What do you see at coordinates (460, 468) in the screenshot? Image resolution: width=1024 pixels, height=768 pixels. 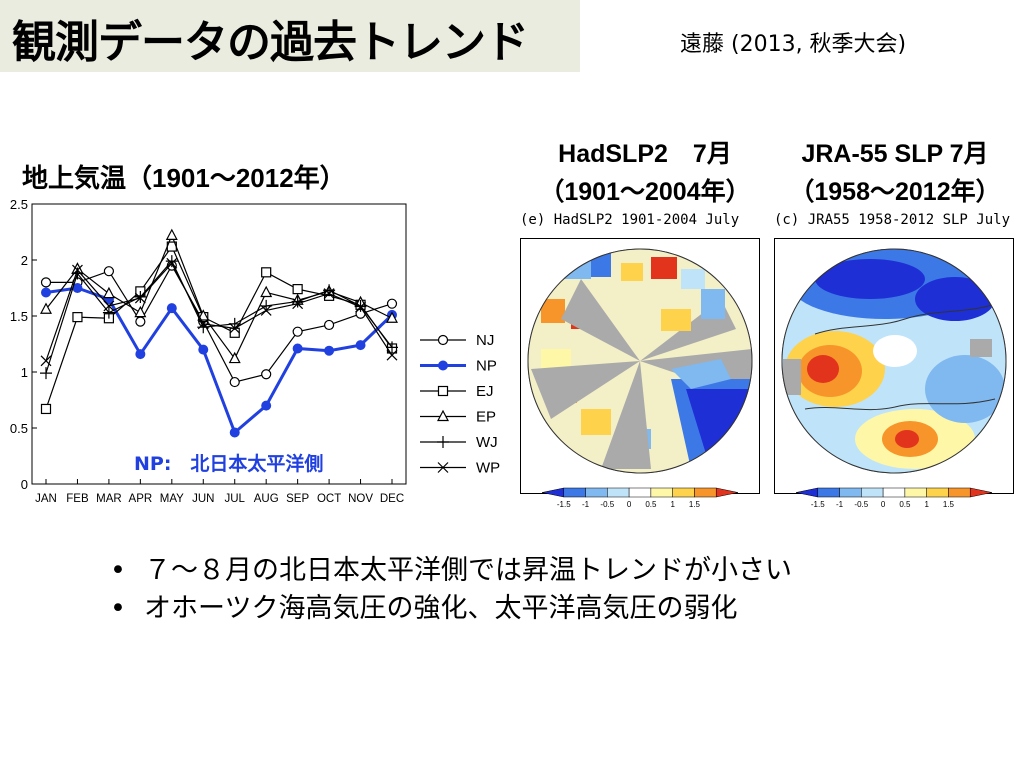 I see `legend-entry: WP` at bounding box center [460, 468].